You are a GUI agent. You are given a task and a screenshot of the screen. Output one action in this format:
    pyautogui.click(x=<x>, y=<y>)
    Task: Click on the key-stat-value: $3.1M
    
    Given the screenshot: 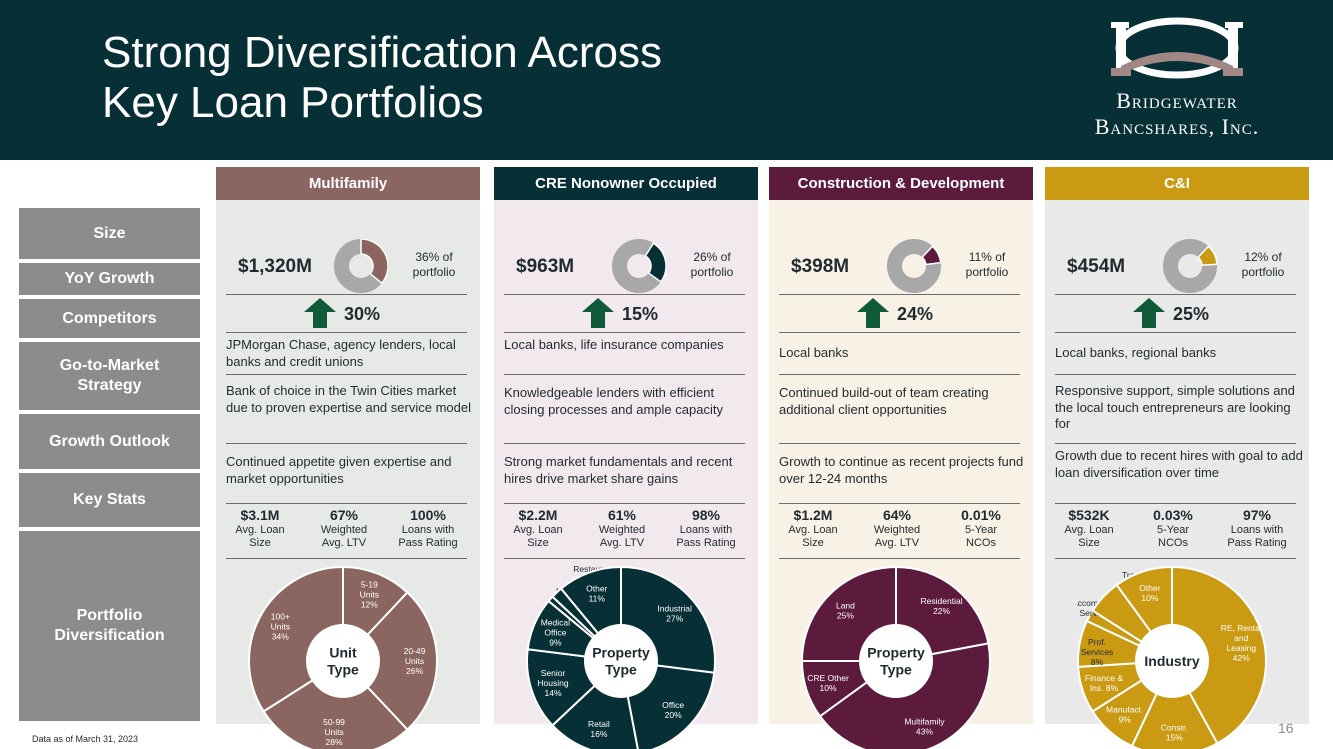 What is the action you would take?
    pyautogui.click(x=260, y=515)
    